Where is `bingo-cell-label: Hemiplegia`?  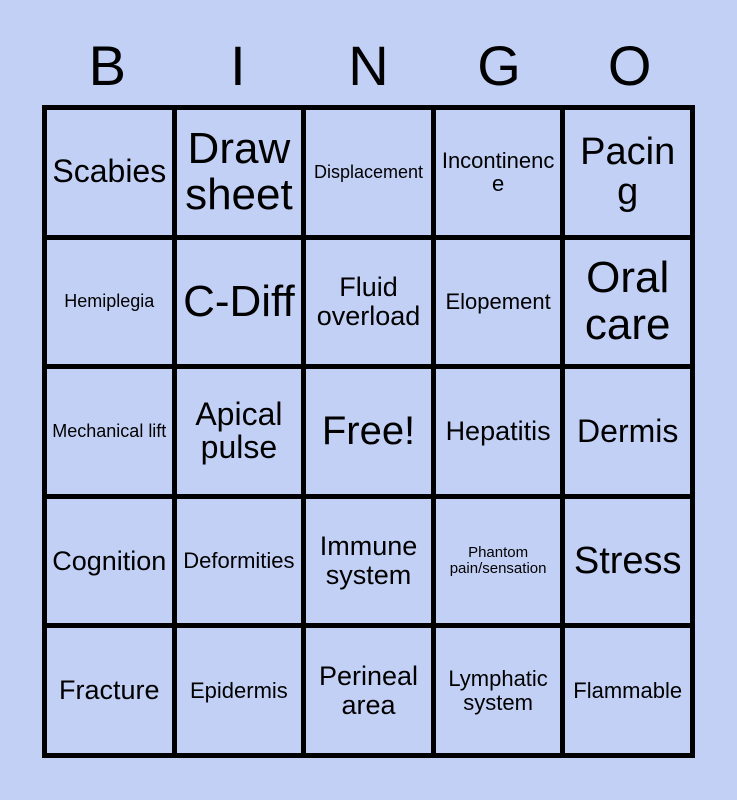
bingo-cell-label: Hemiplegia is located at coordinates (109, 301).